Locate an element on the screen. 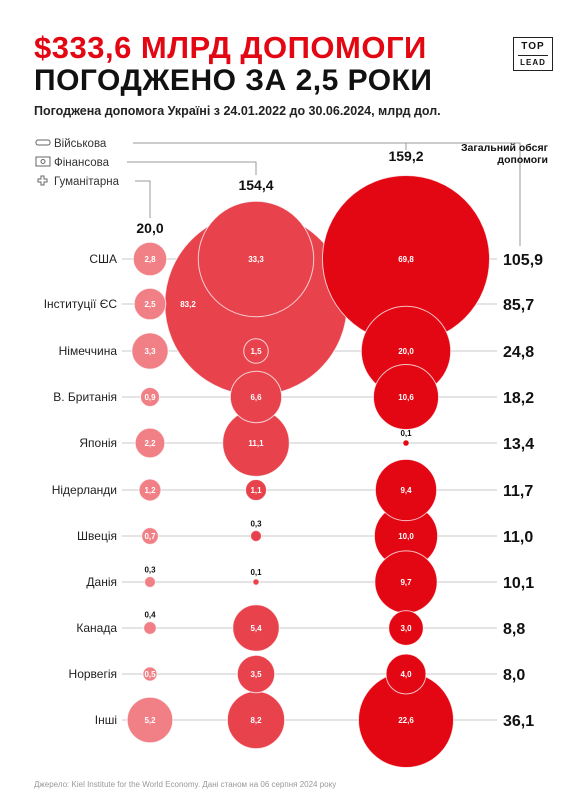 The height and width of the screenshot is (800, 583). financial-value-label: 83,2 is located at coordinates (188, 304).